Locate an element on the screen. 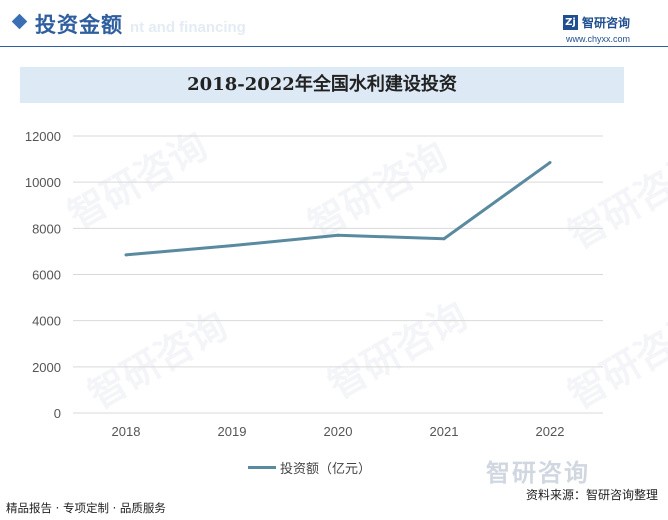  brand-logo-icon: Zj is located at coordinates (570, 22).